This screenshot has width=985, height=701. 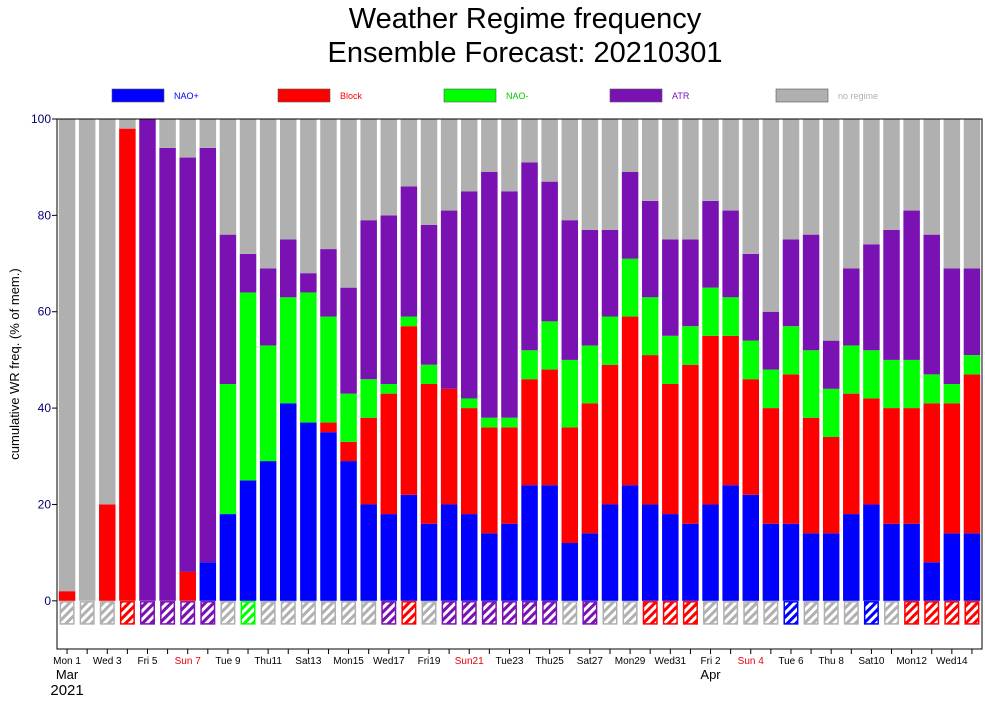 What do you see at coordinates (630, 661) in the screenshot?
I see `x-tick-label: Mon29` at bounding box center [630, 661].